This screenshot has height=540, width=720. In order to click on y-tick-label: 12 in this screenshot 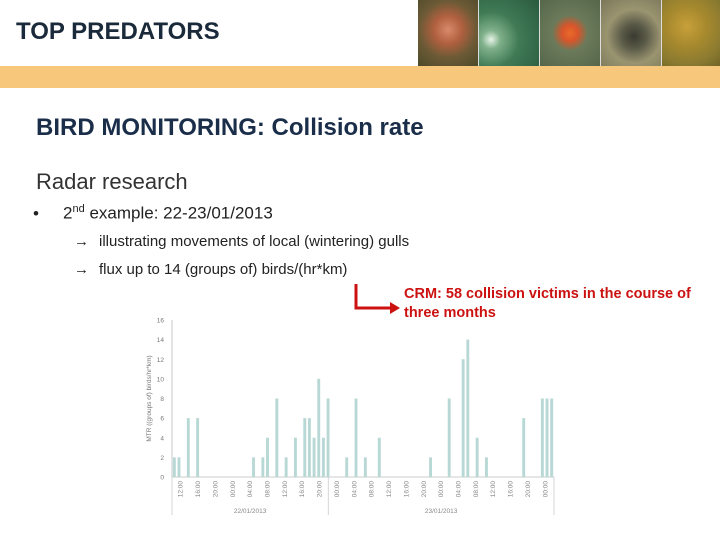, I will do `click(161, 360)`.